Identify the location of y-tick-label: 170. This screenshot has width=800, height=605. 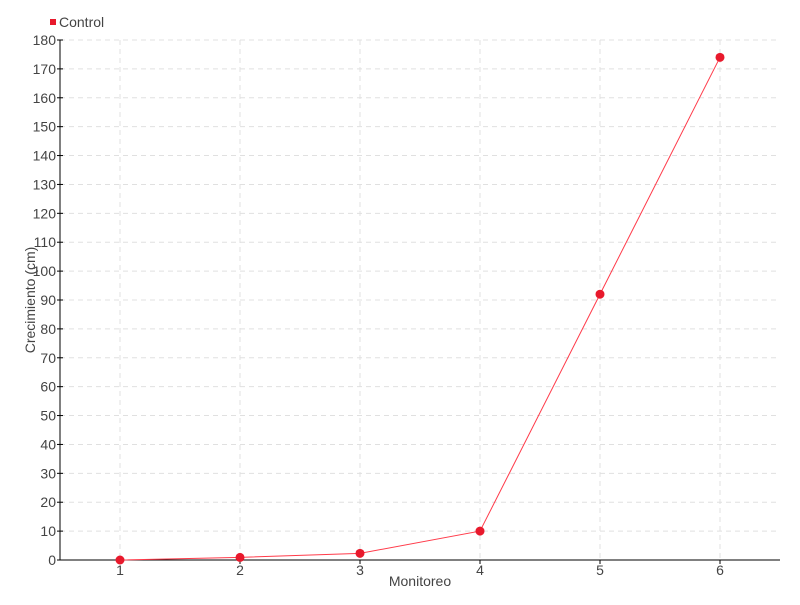
(45, 69).